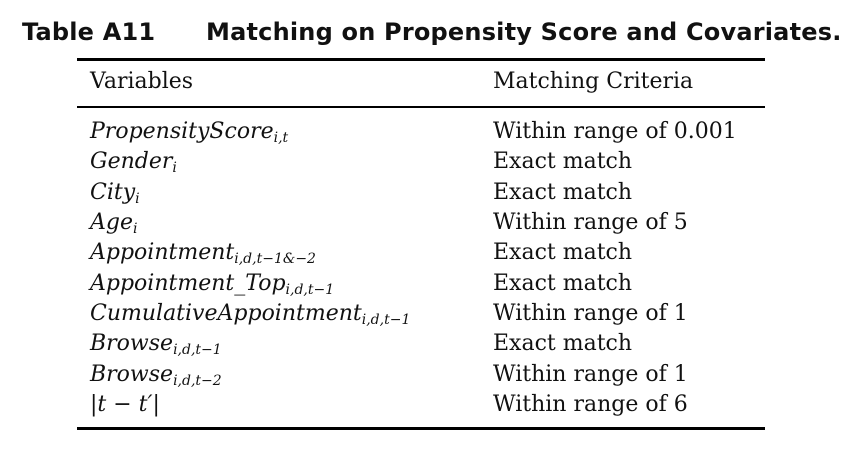  Describe the element at coordinates (421, 107) in the screenshot. I see `header-rule` at that location.